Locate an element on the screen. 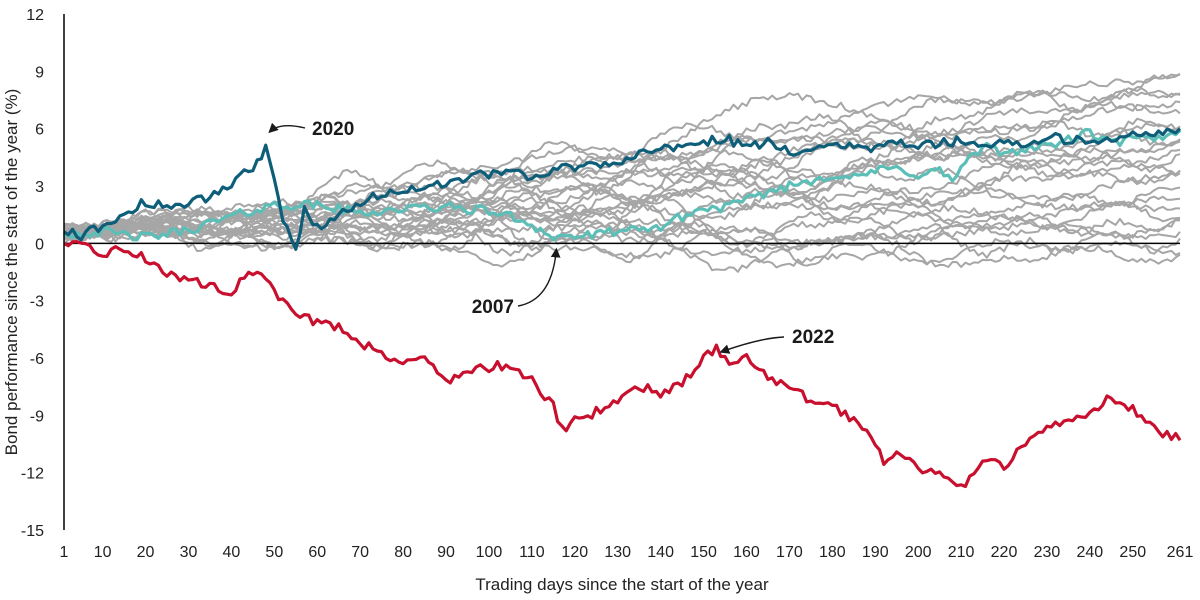 This screenshot has height=600, width=1200. x-tick-label: 120 is located at coordinates (574, 552).